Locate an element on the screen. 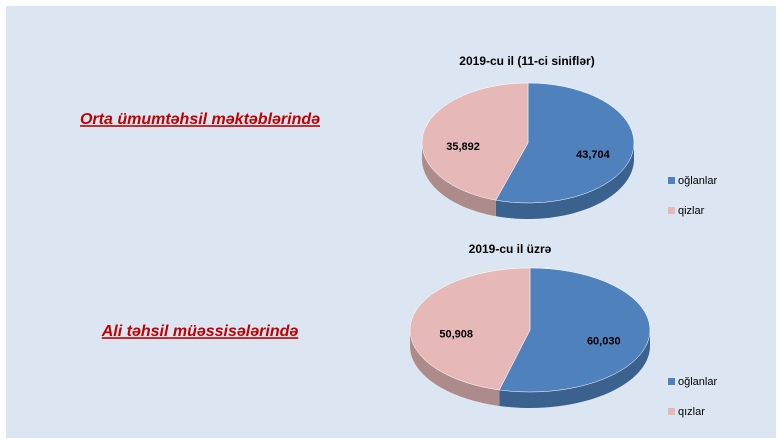 The height and width of the screenshot is (444, 782). value-label: 35,892 is located at coordinates (463, 147).